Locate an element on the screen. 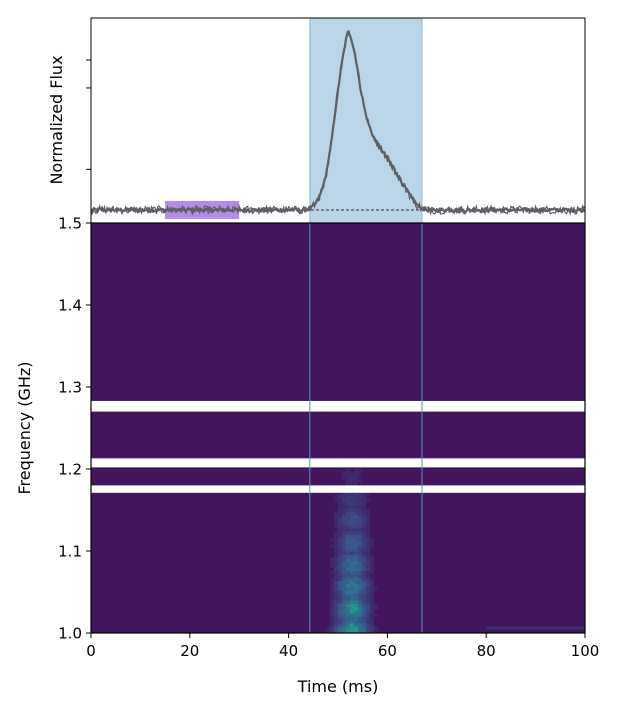  top-shaded-regions is located at coordinates (294, 120).